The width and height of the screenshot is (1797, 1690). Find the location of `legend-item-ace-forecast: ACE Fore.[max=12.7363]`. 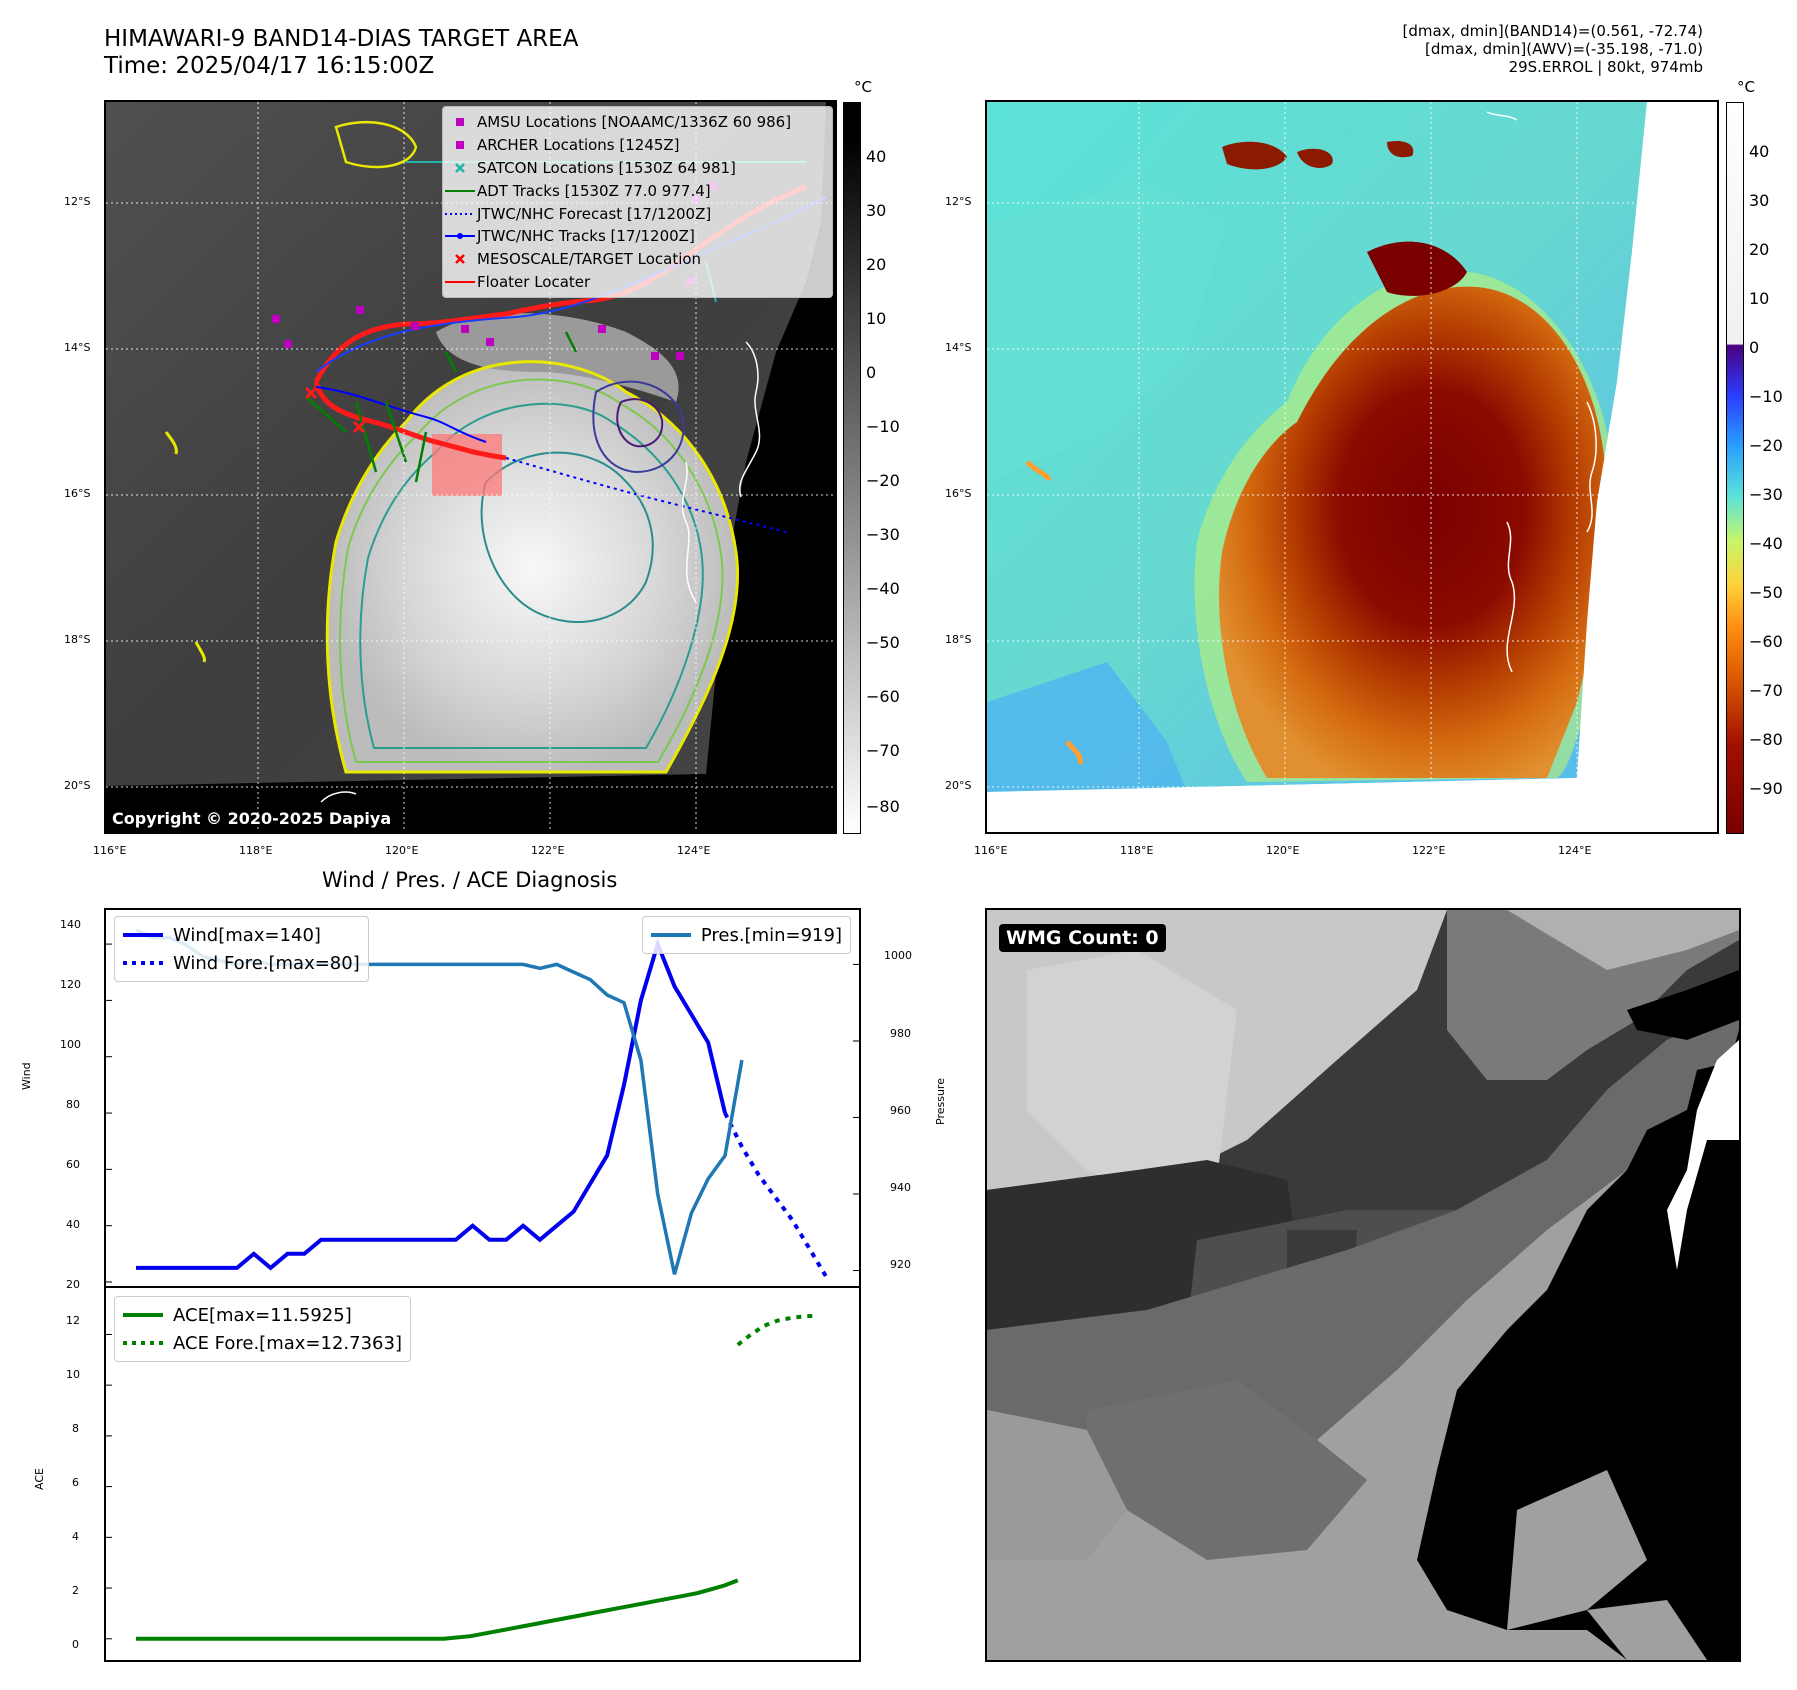

legend-item-ace-forecast: ACE Fore.[max=12.7363] is located at coordinates (262, 1343).